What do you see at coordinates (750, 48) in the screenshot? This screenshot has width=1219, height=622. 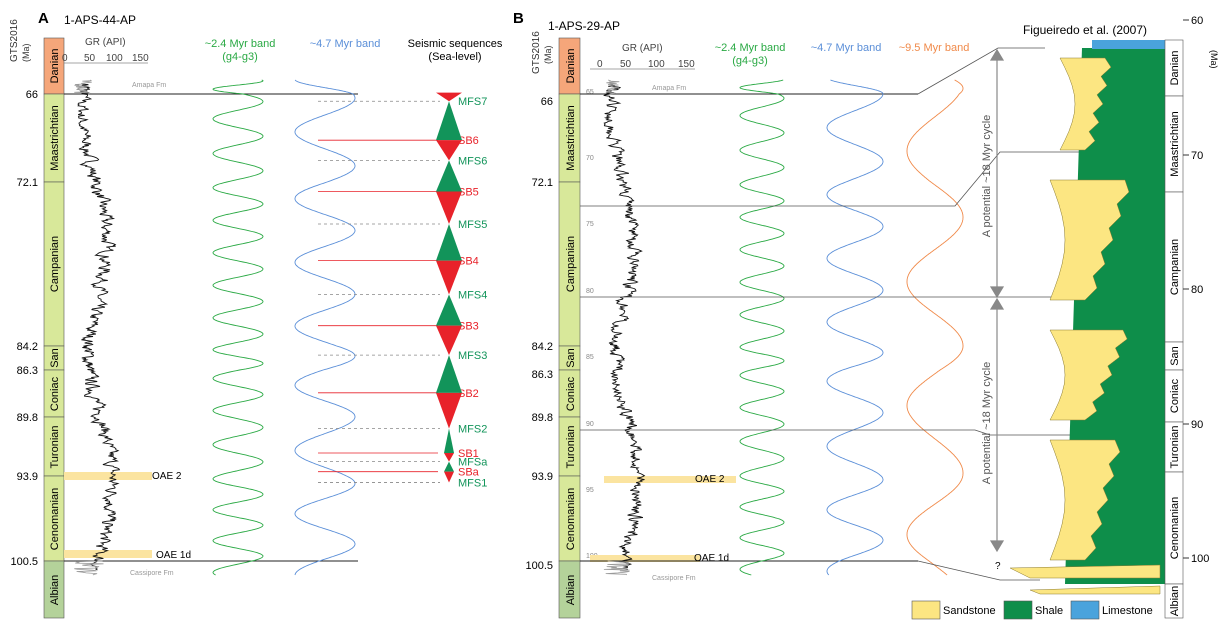 I see `band-2-4-title: ~2.4 Myr band` at bounding box center [750, 48].